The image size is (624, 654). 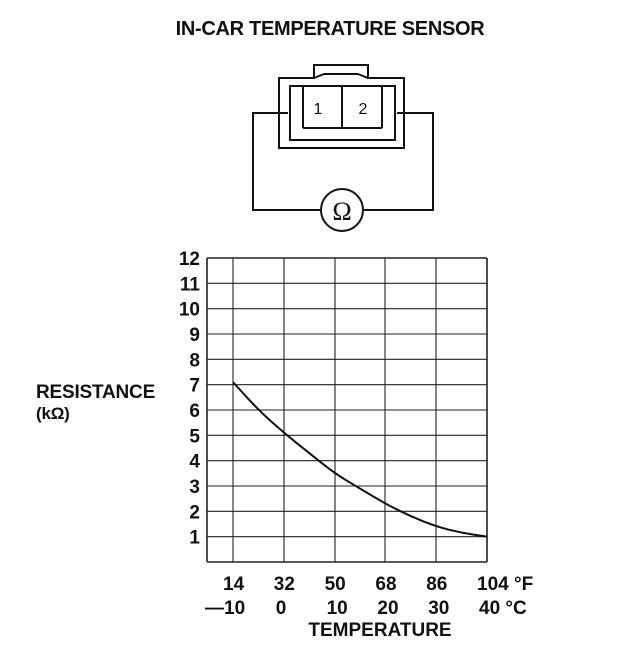 I want to click on x-tick-label-c: 30, so click(x=438, y=608).